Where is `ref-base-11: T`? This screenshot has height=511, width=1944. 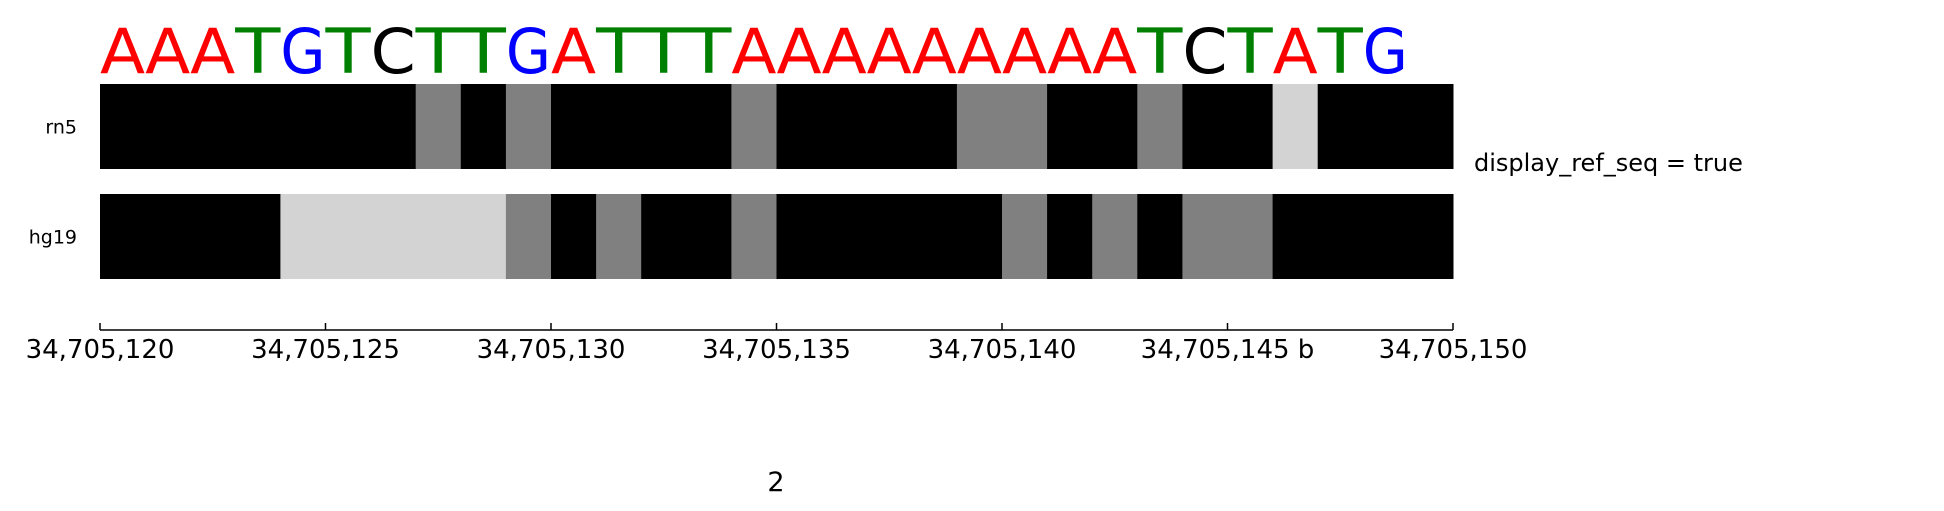 ref-base-11: T is located at coordinates (619, 51).